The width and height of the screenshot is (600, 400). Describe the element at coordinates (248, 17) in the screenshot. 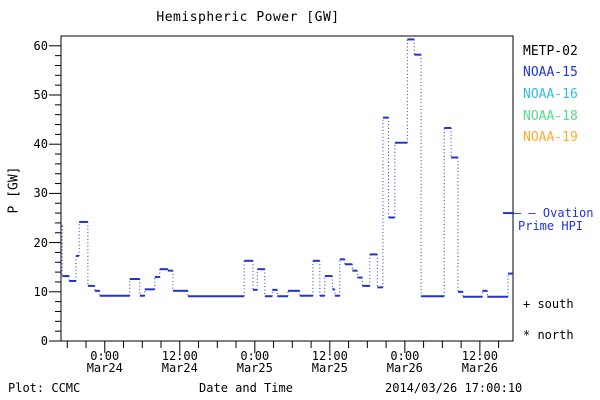

I see `chart-title: Hemispheric Power [GW]` at that location.